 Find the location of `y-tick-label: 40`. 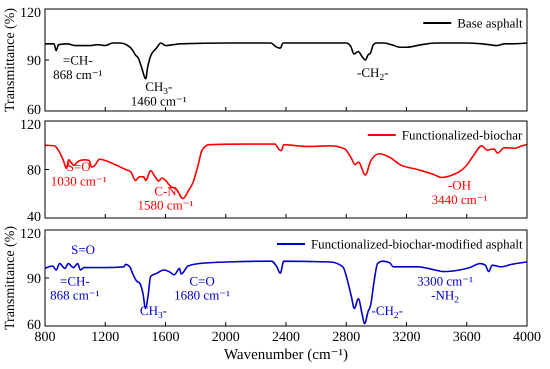

y-tick-label: 40 is located at coordinates (34, 217).